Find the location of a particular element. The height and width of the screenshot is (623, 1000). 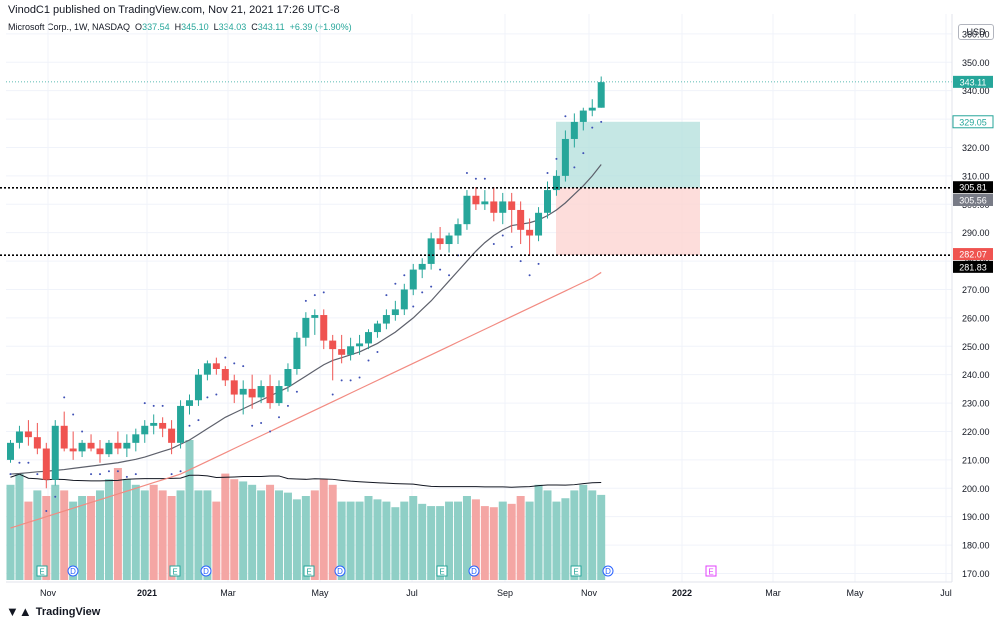

price-tick-label: 240.00 is located at coordinates (976, 375).